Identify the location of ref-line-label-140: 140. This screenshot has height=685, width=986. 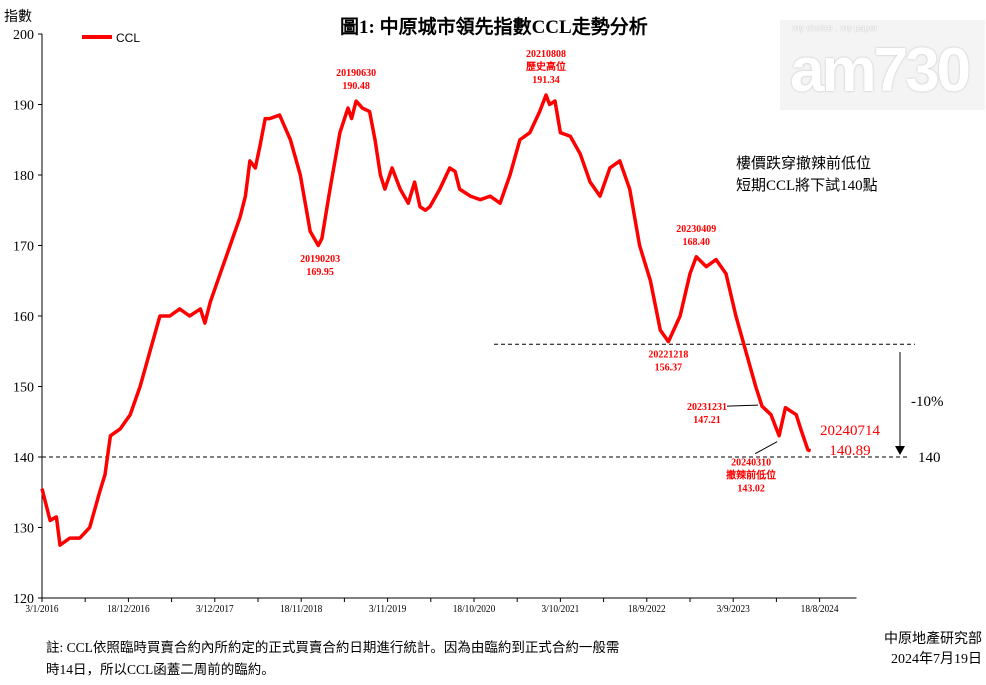
(929, 458).